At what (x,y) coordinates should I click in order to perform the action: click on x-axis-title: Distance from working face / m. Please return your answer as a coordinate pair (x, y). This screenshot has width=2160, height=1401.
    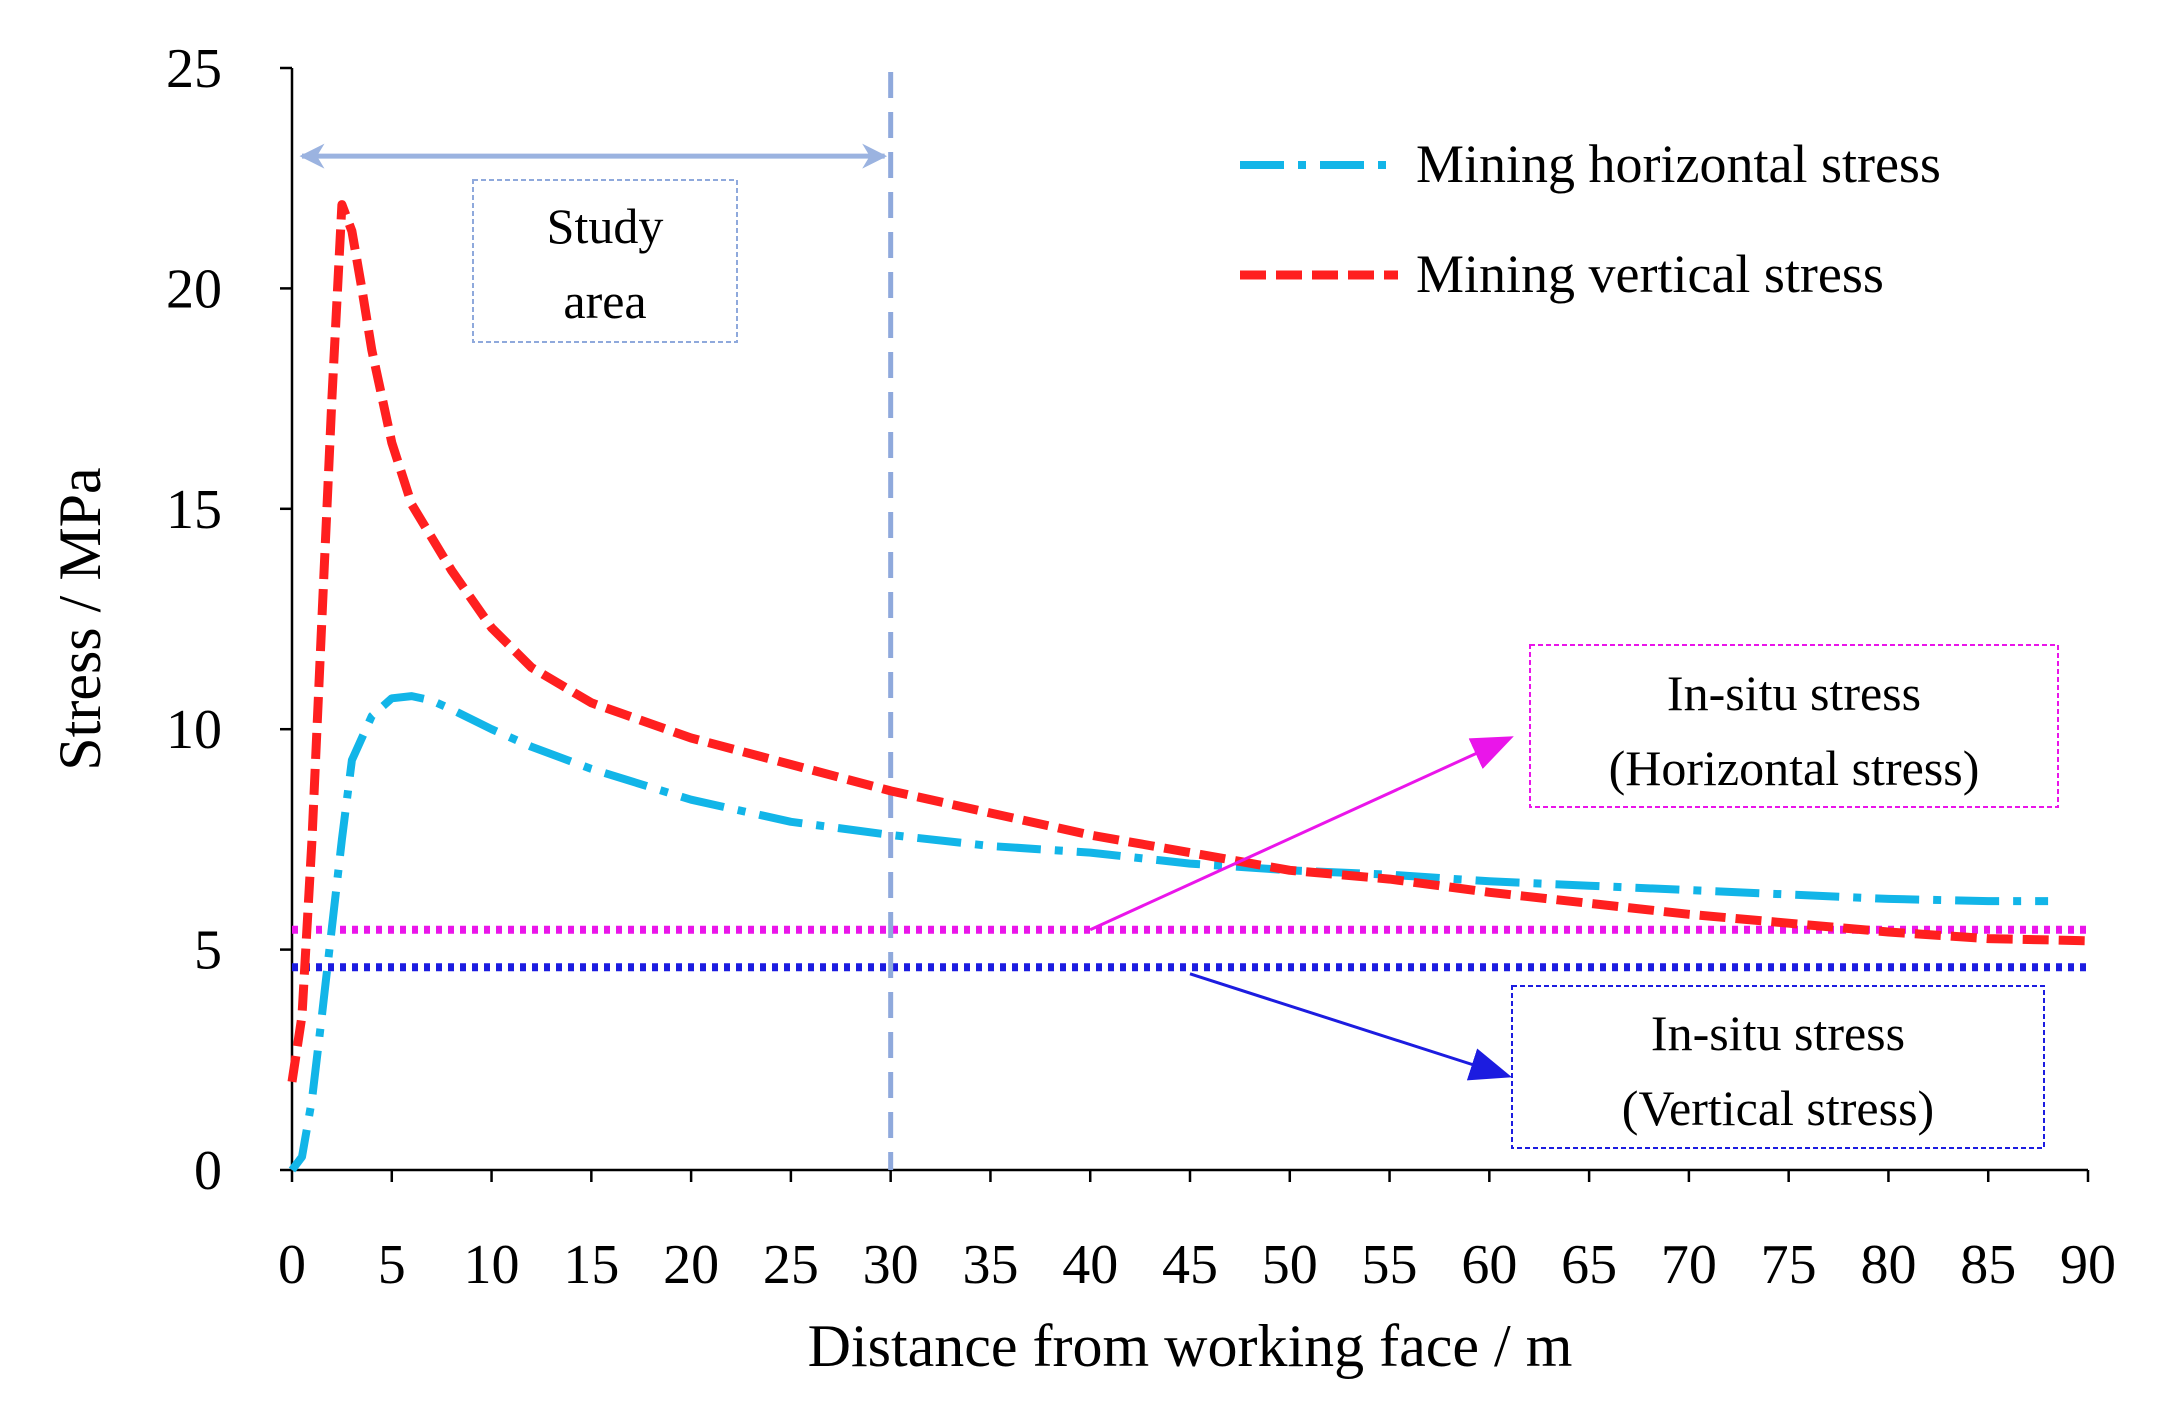
    Looking at the image, I should click on (1190, 1346).